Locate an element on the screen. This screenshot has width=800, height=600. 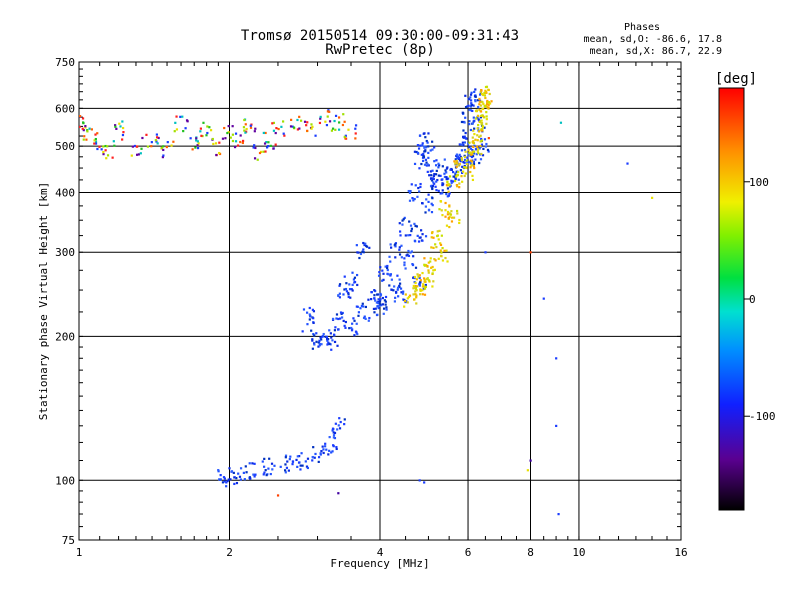
y-tick-label: 200 is located at coordinates (65, 336).